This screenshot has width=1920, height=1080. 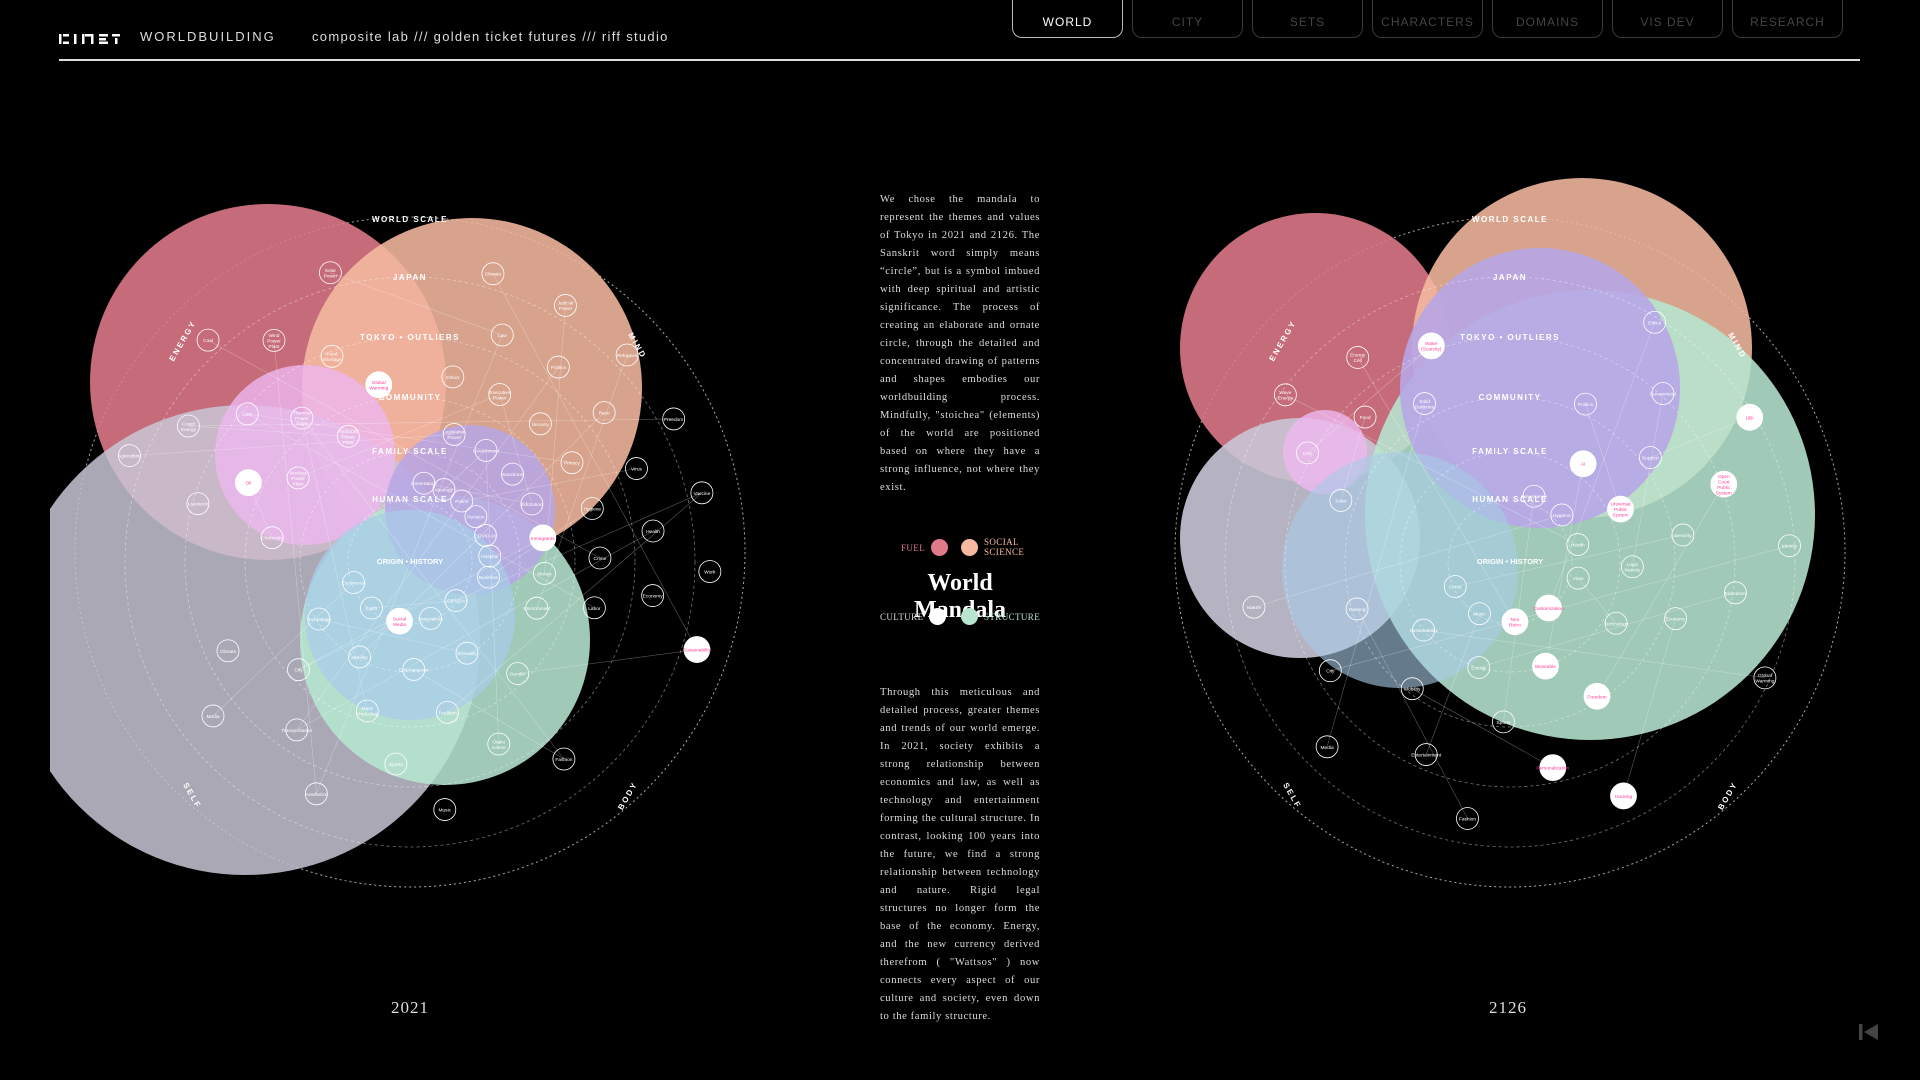 What do you see at coordinates (1510, 397) in the screenshot?
I see `scale-label-community: COMMUNITY` at bounding box center [1510, 397].